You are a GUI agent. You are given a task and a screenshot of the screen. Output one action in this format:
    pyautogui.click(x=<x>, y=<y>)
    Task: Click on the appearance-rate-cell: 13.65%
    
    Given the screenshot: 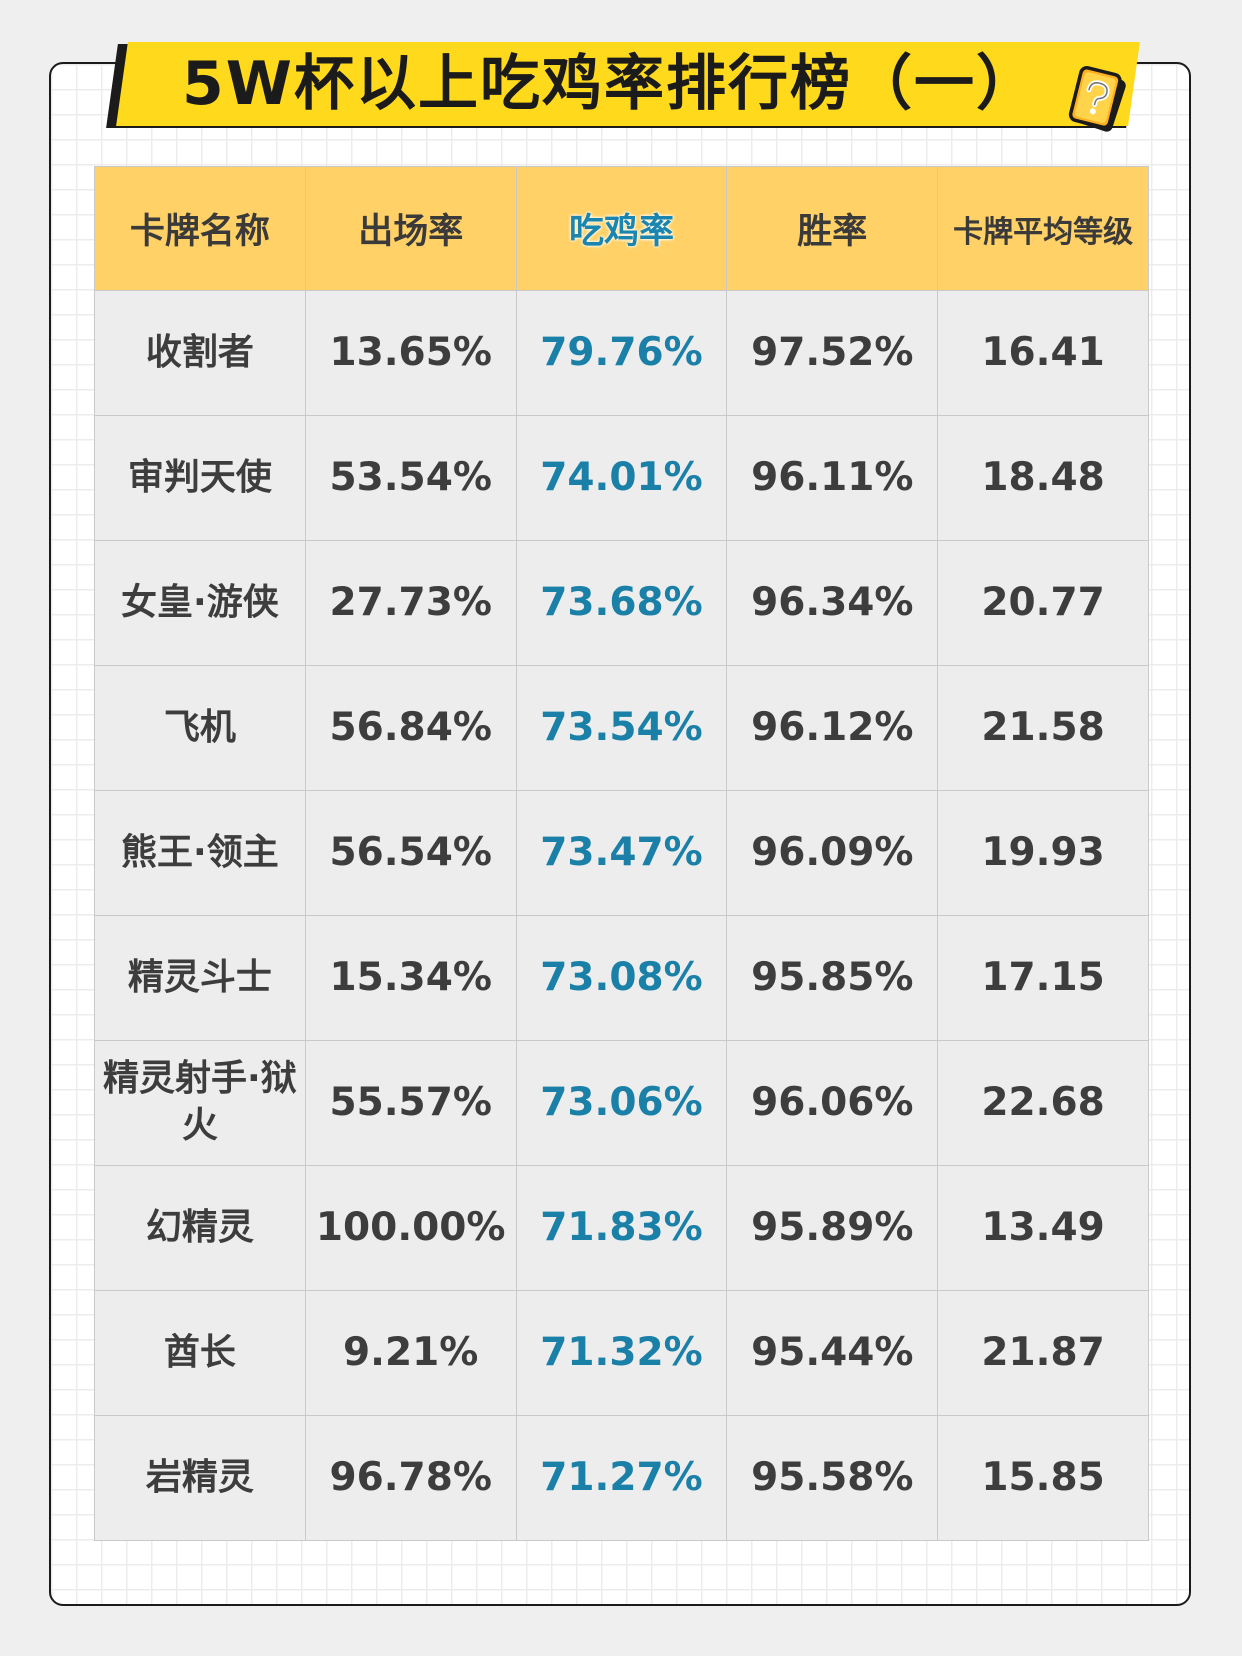 What is the action you would take?
    pyautogui.click(x=410, y=353)
    